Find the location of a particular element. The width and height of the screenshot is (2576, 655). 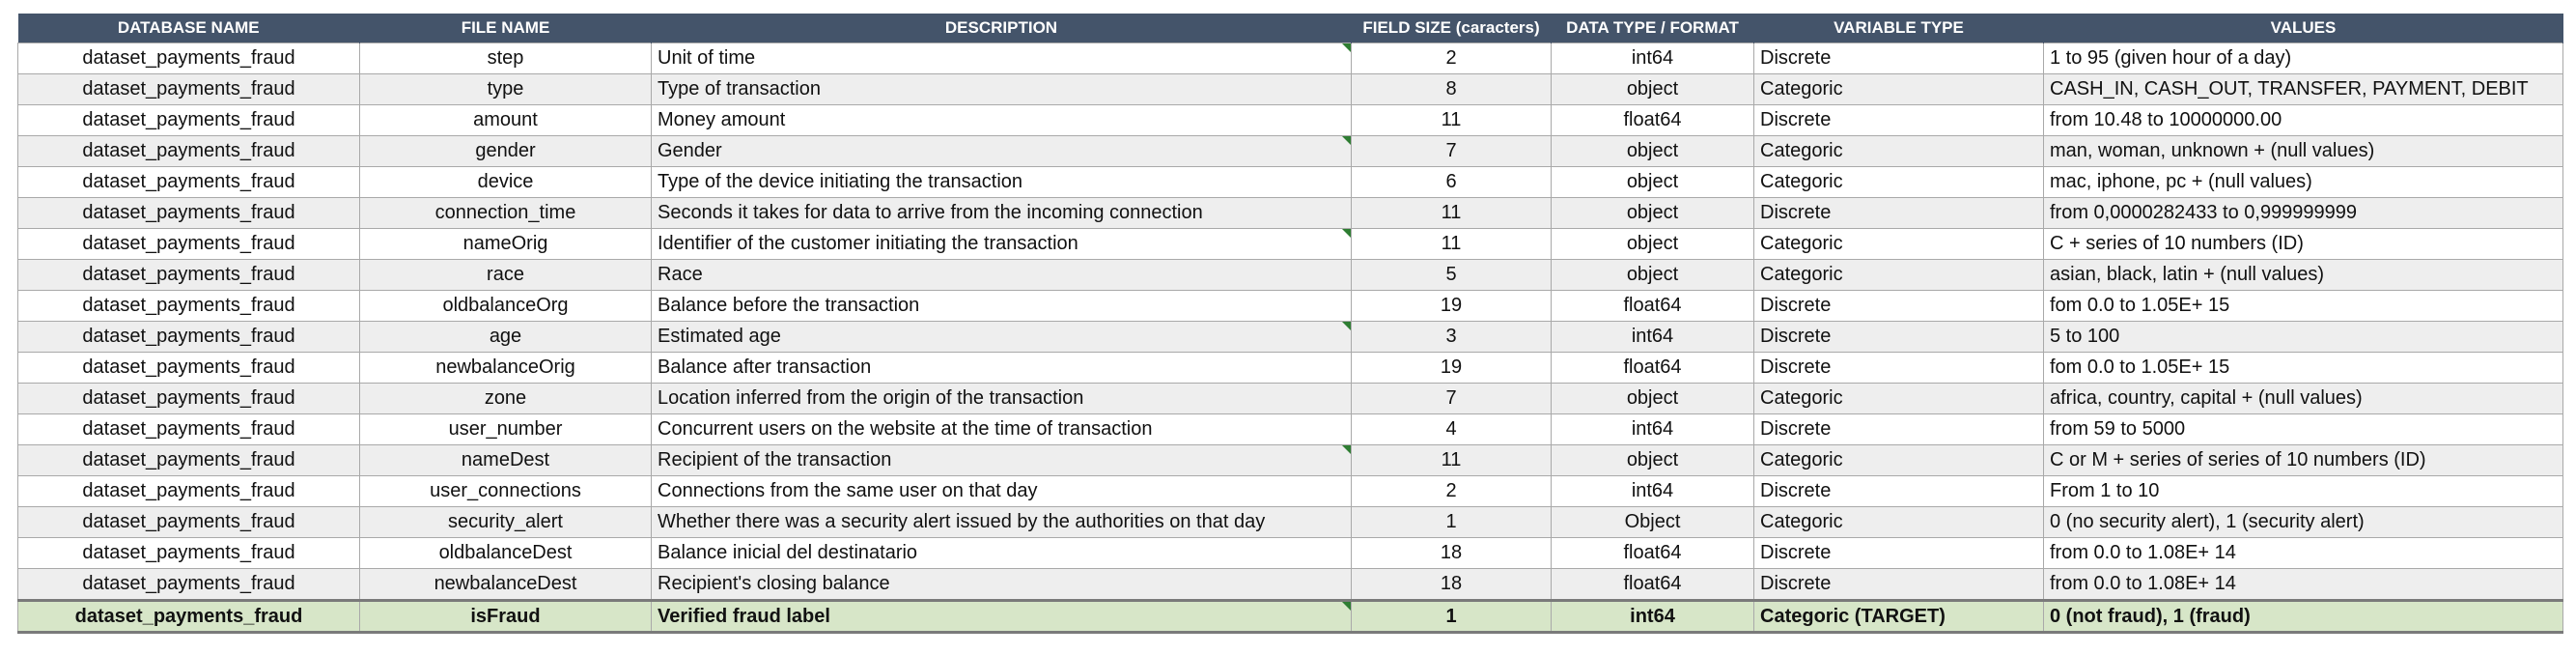

cell-file-name: nameDest is located at coordinates (506, 460).